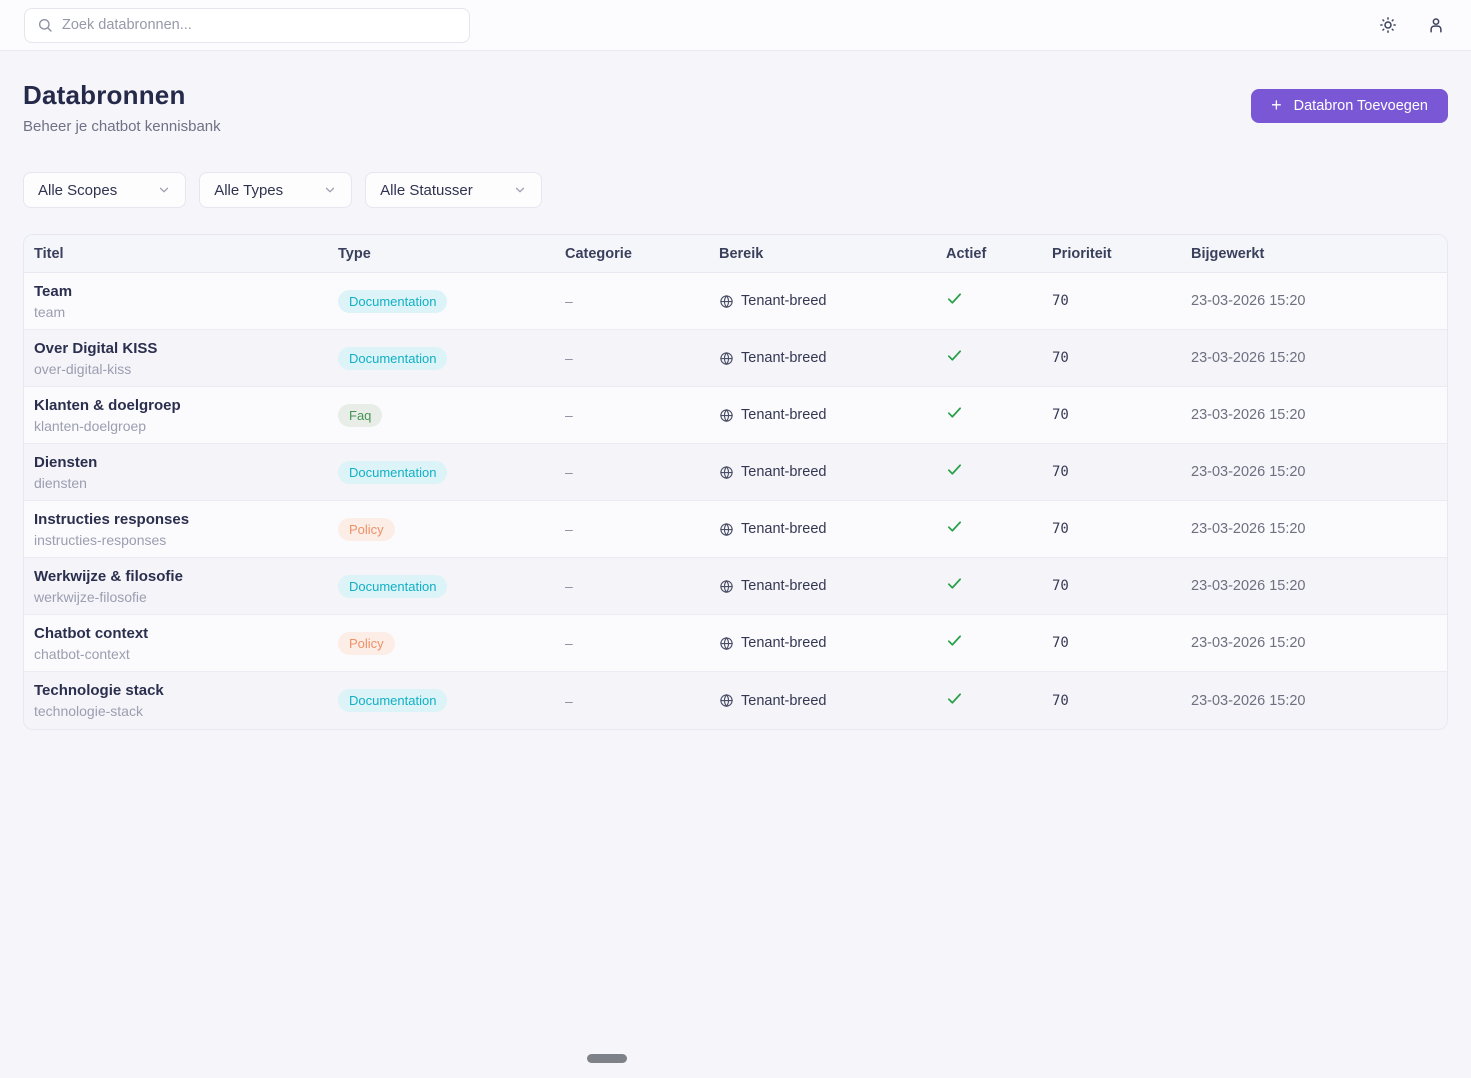 Image resolution: width=1471 pixels, height=1078 pixels. I want to click on type-filter-select: Alle Types, so click(276, 190).